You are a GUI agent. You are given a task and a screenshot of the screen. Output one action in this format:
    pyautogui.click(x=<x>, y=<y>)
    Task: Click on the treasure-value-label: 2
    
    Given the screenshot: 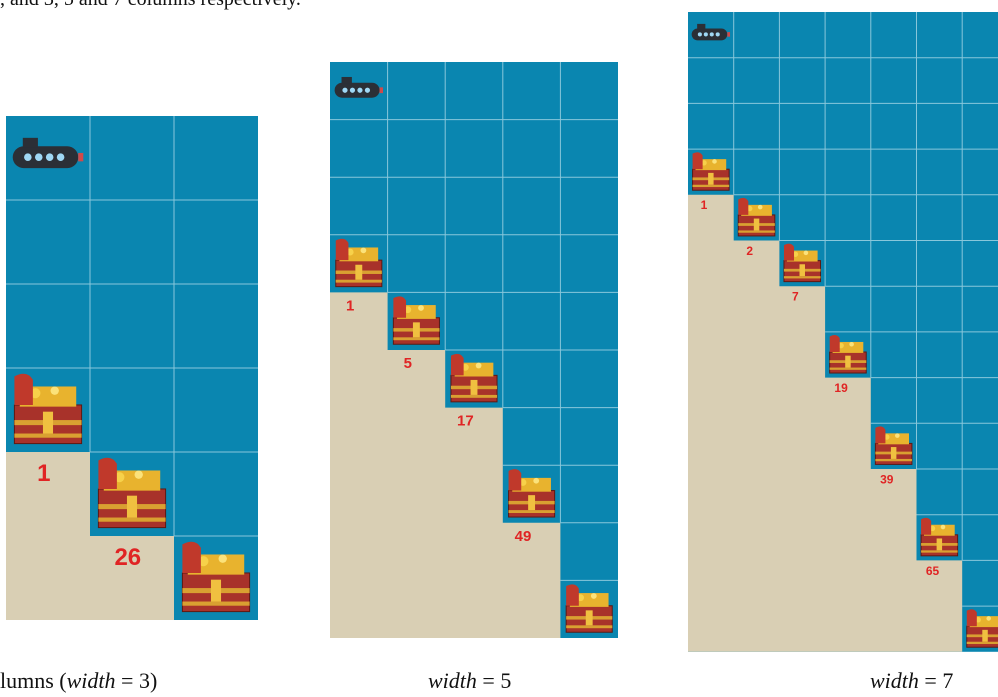 What is the action you would take?
    pyautogui.click(x=749, y=251)
    